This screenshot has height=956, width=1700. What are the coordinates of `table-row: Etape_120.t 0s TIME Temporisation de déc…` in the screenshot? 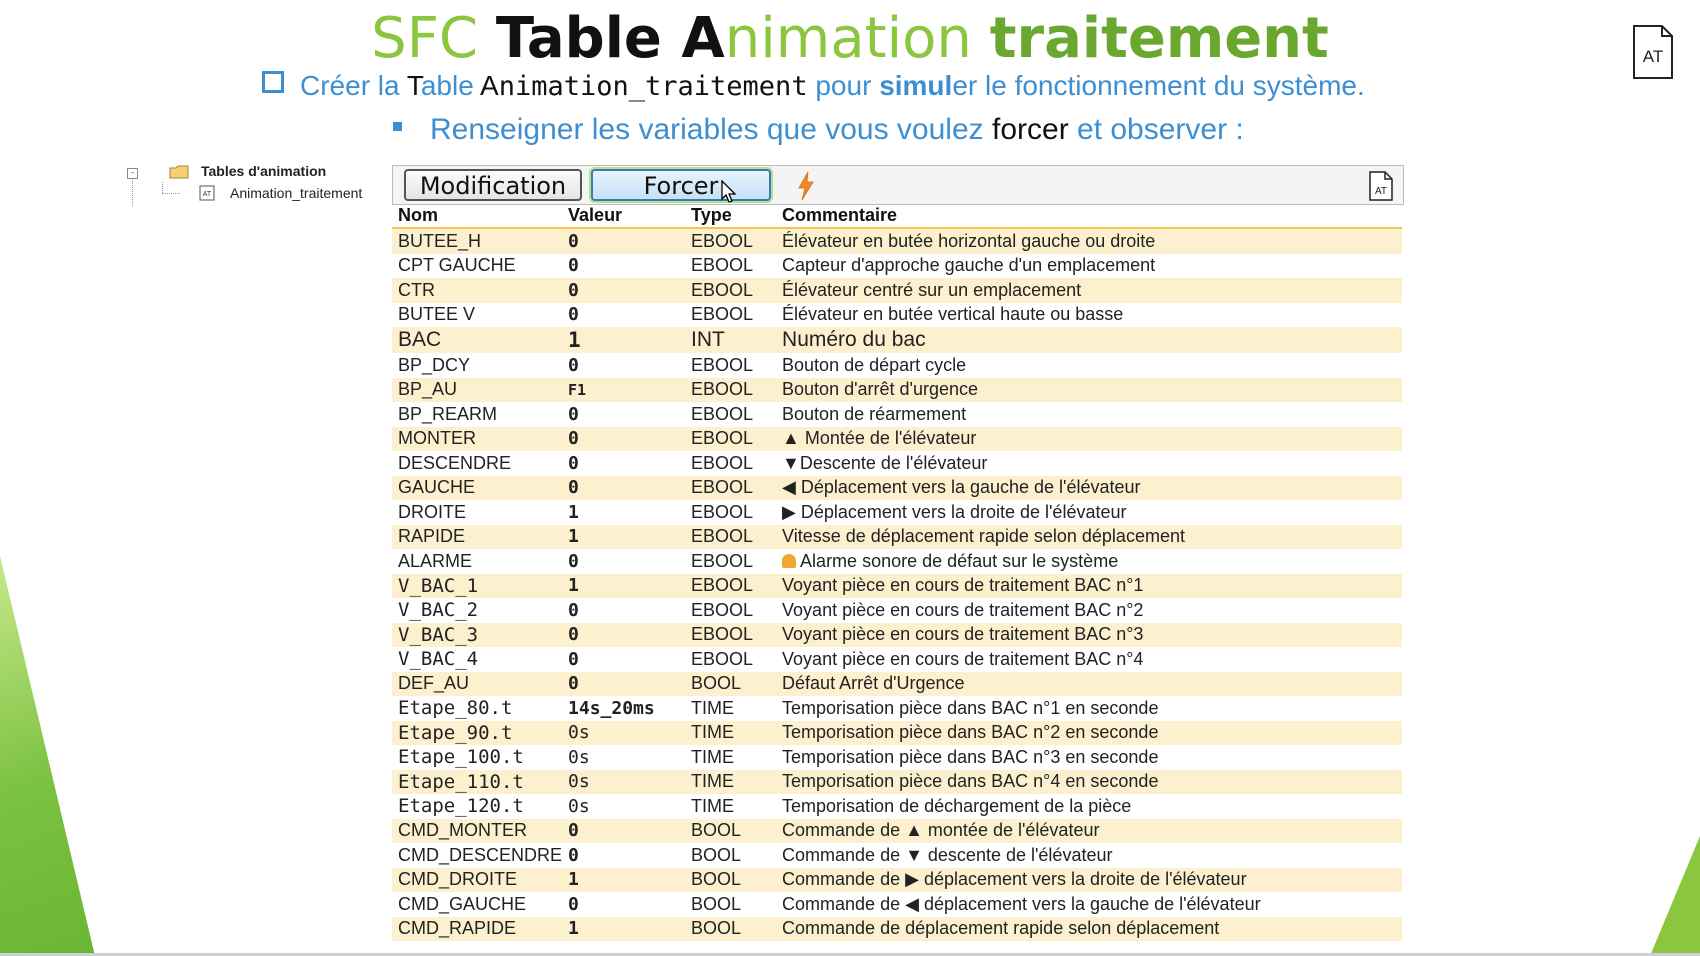 It's located at (897, 806).